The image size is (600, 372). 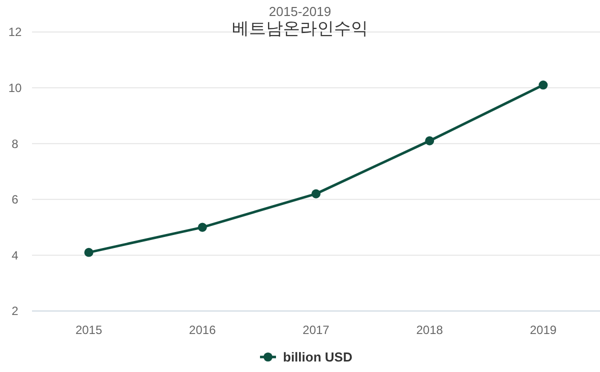 I want to click on y-tick-label: 12, so click(x=15, y=32).